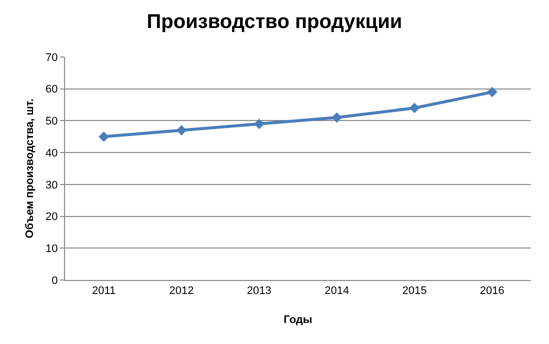  I want to click on y-tick-label: 50, so click(52, 122).